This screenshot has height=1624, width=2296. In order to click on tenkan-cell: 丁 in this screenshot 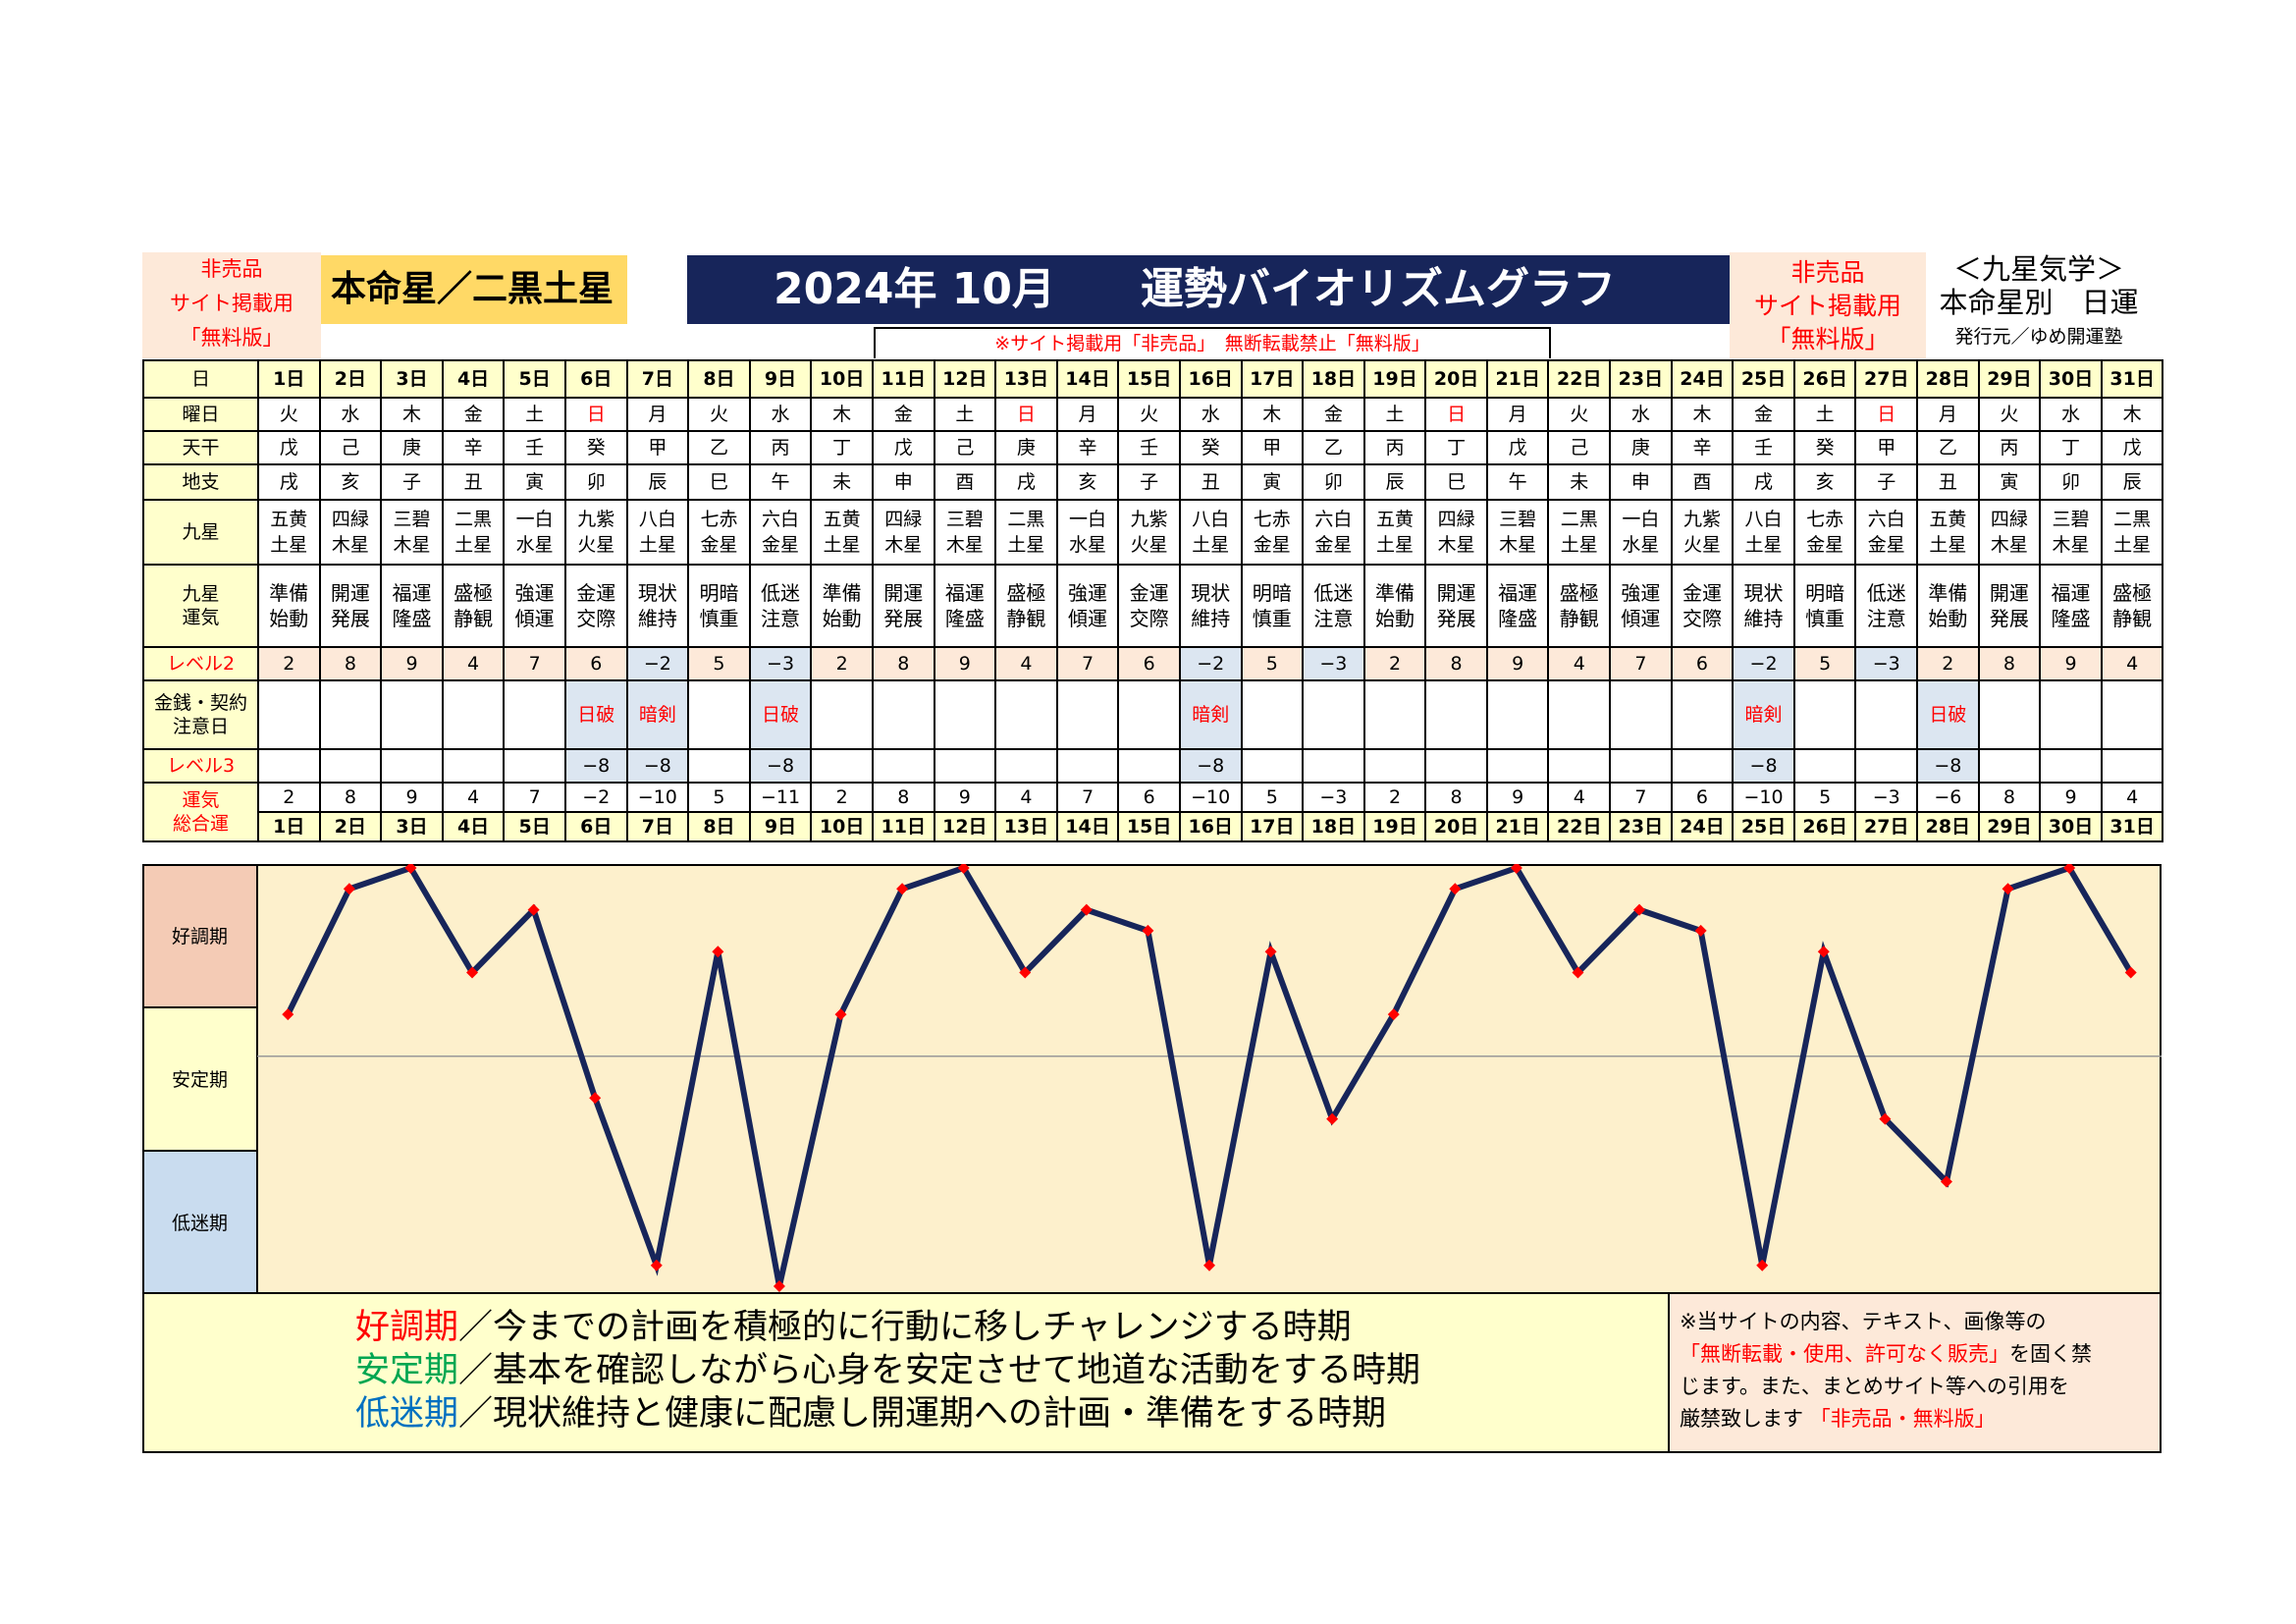, I will do `click(1456, 447)`.